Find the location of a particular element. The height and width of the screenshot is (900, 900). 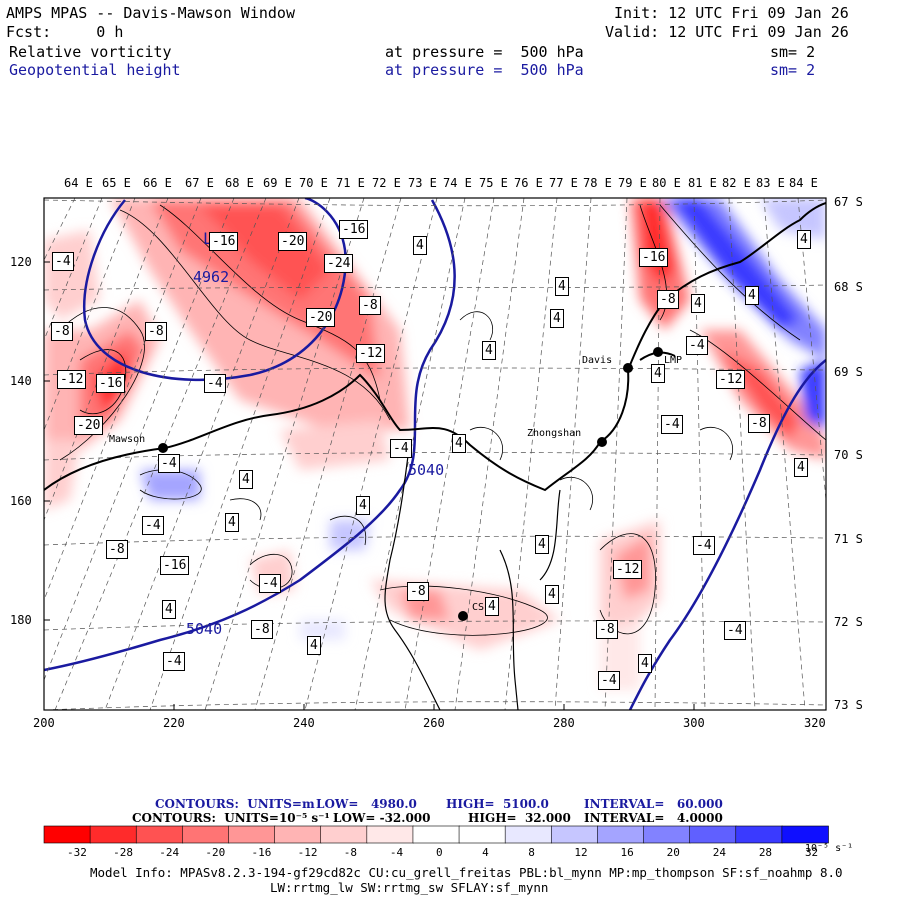

lon-label-70e: 70 E is located at coordinates (313, 183).